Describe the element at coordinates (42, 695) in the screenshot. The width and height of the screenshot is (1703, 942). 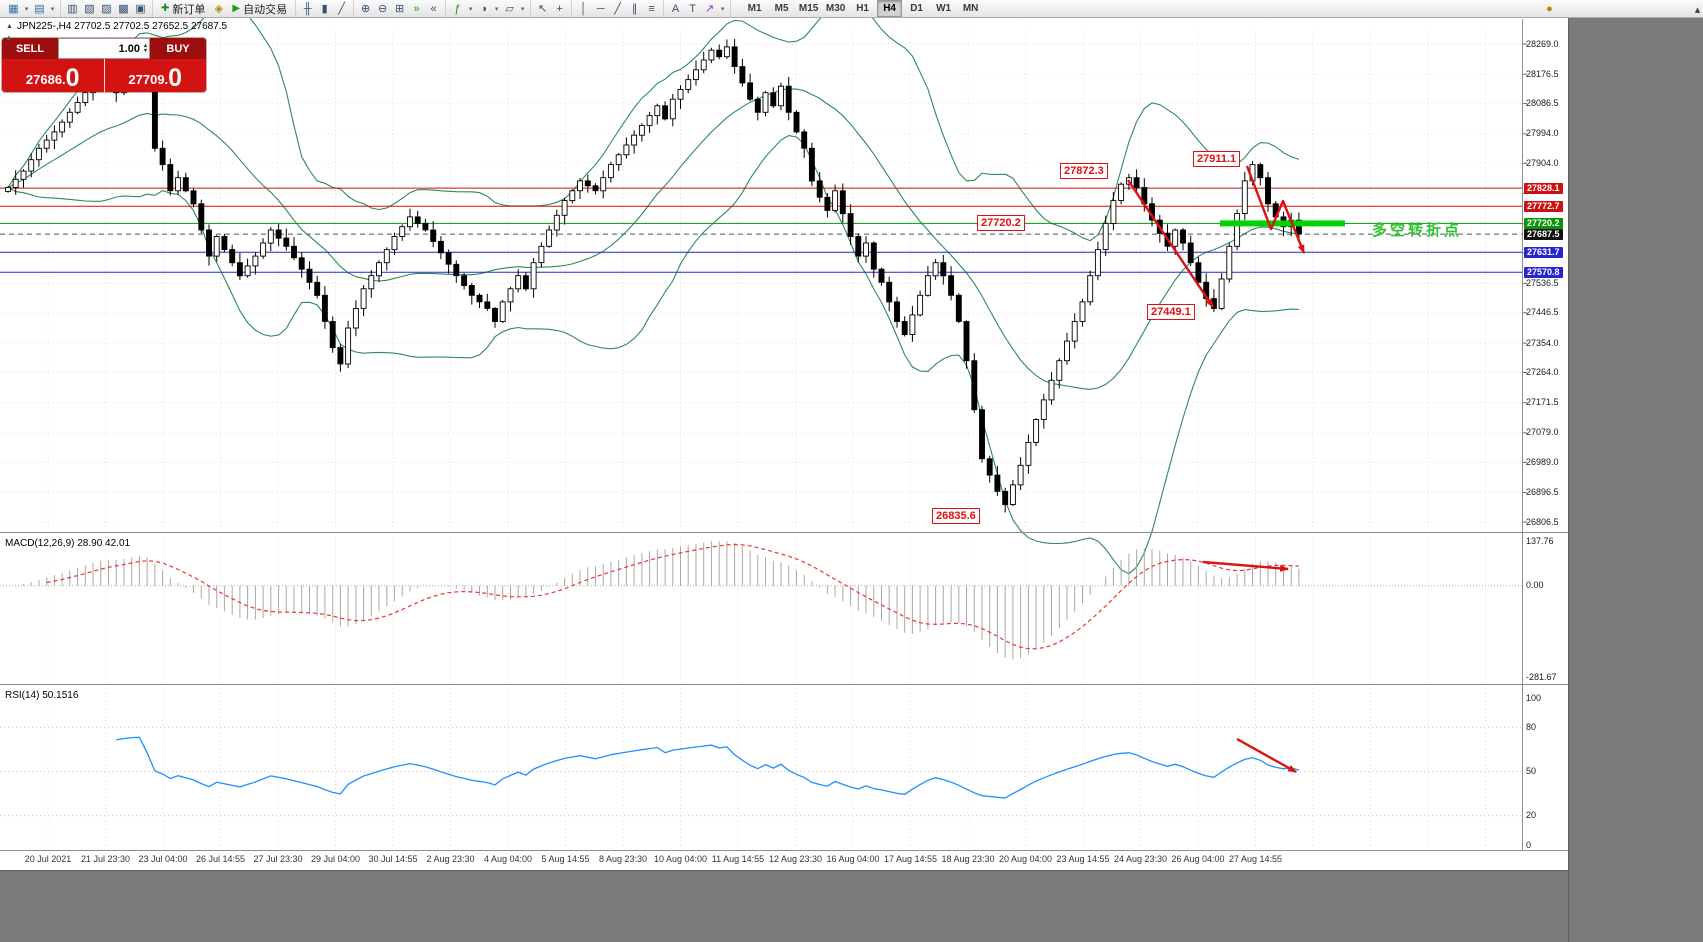
I see `rsi-header: RSI(14) 50.1516` at that location.